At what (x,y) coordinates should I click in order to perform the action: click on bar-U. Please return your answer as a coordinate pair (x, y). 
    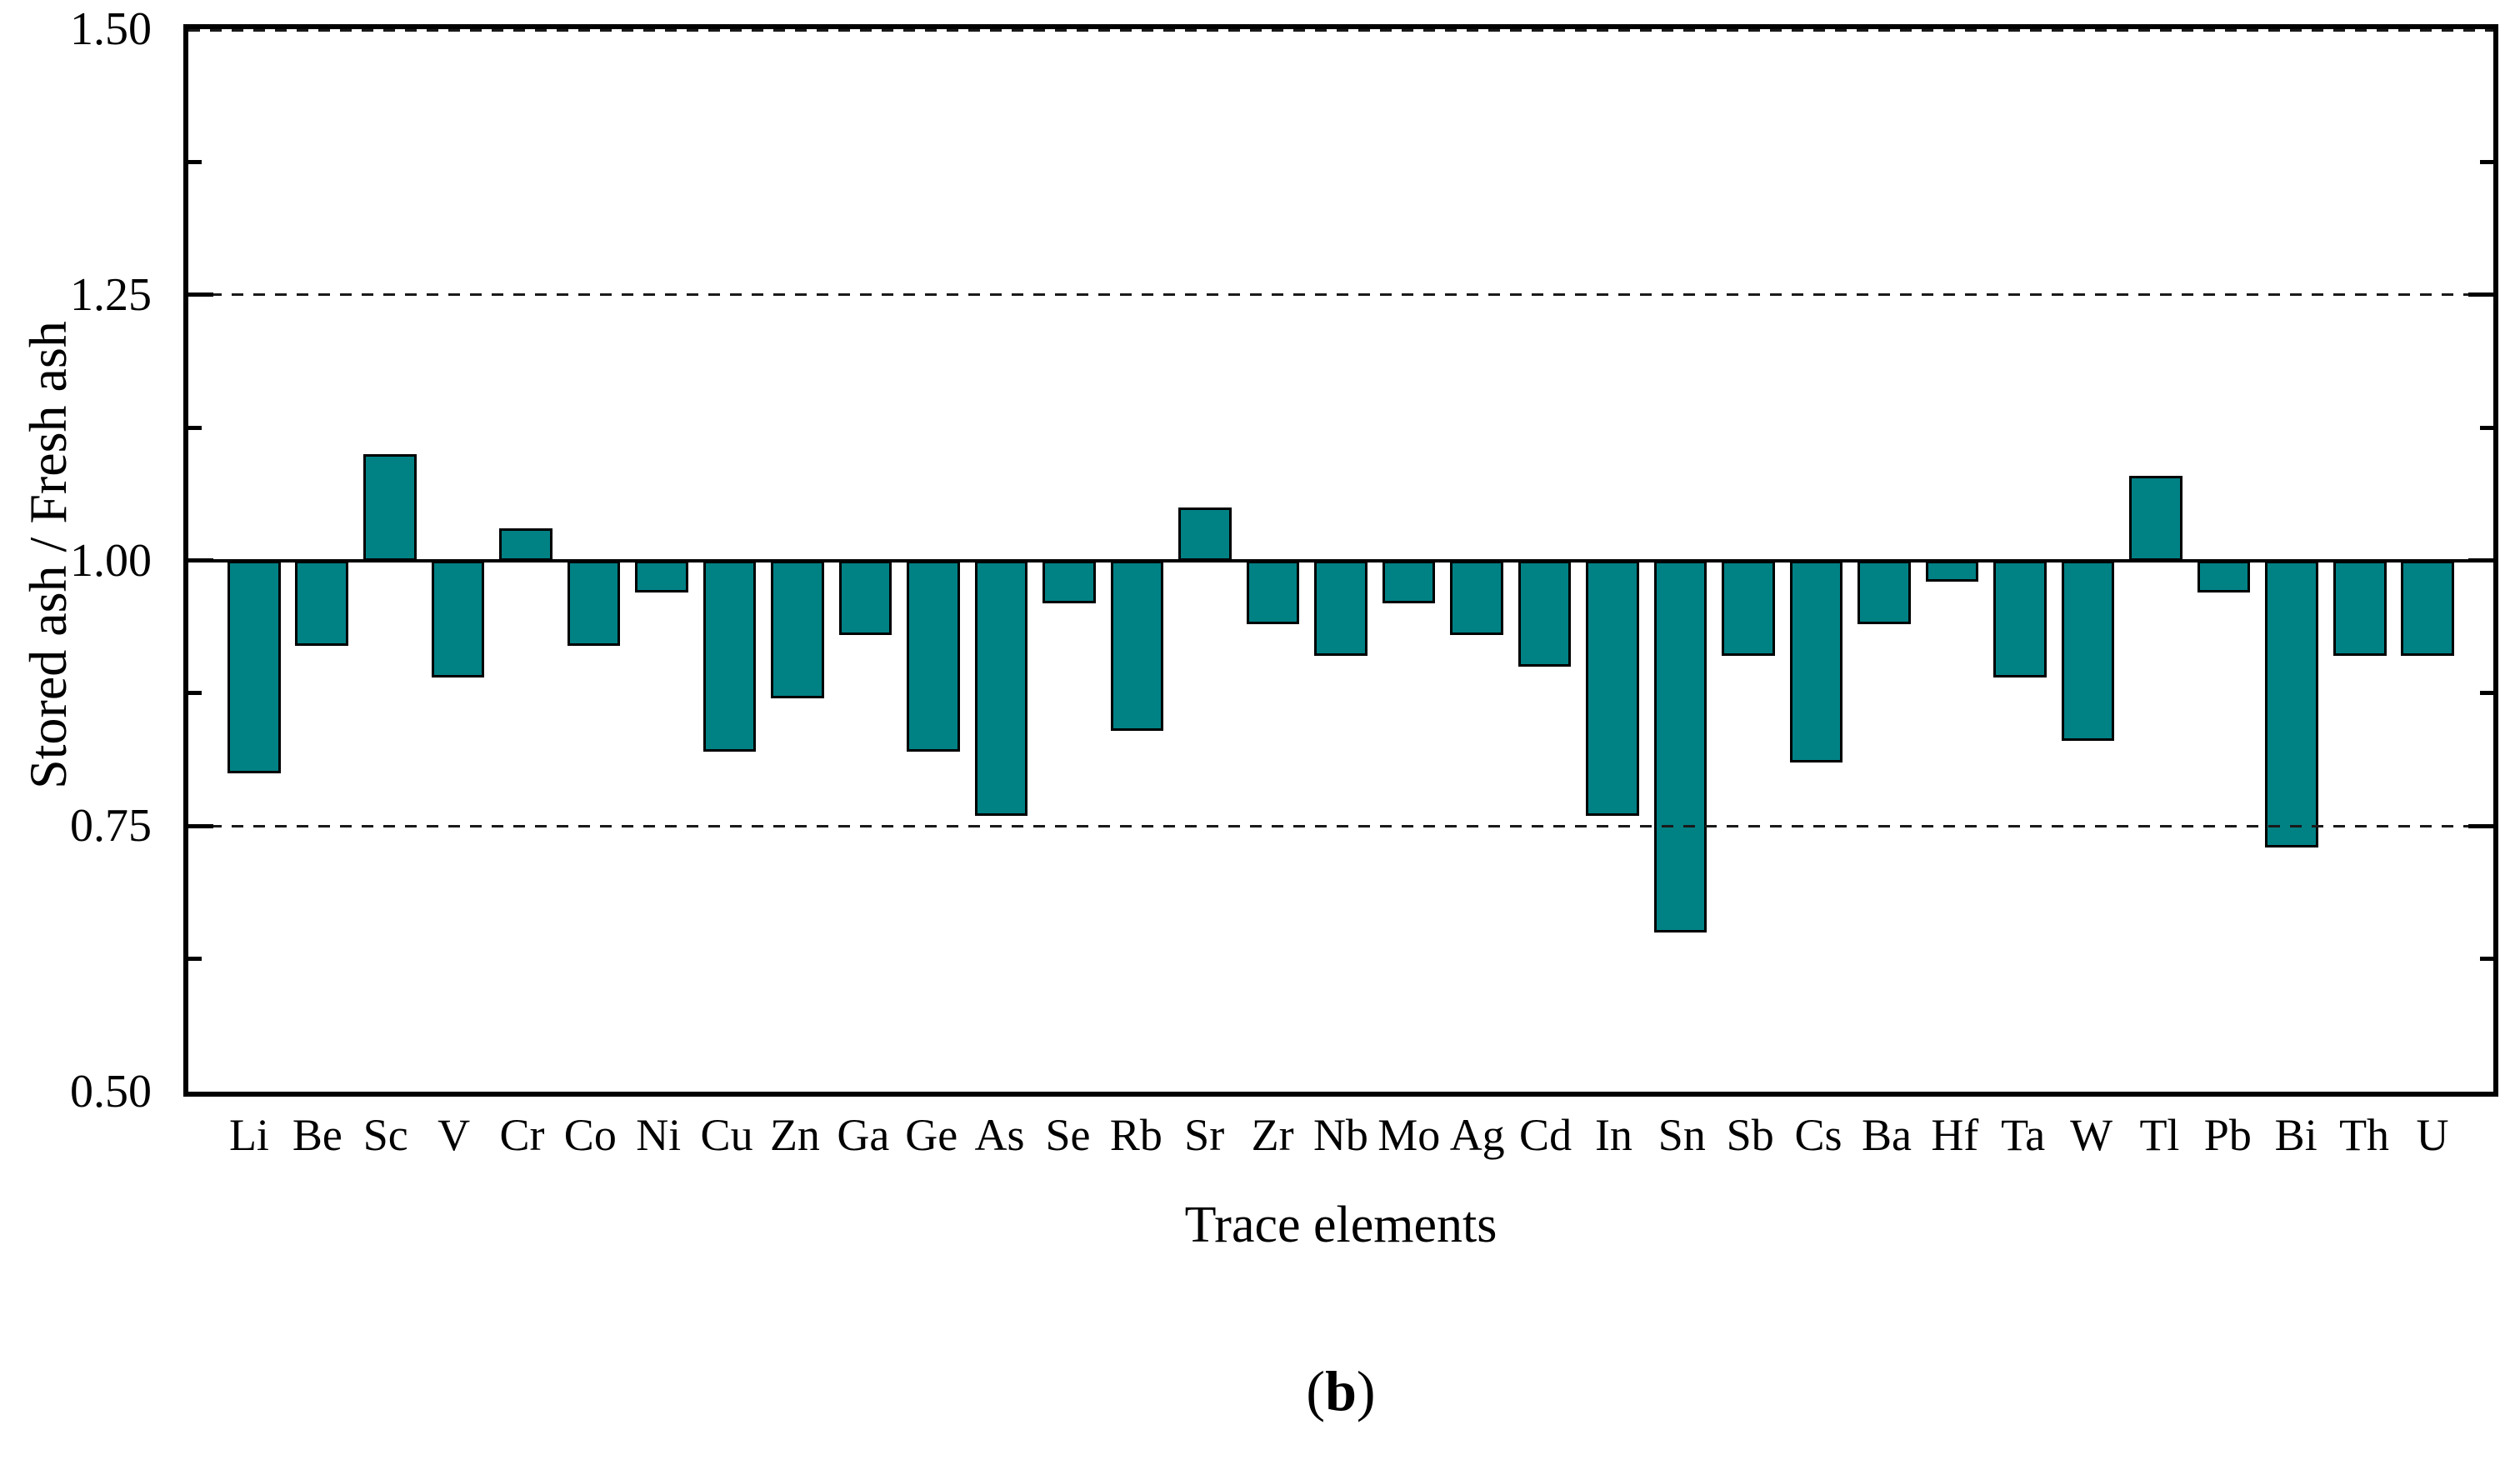
    Looking at the image, I should click on (2428, 608).